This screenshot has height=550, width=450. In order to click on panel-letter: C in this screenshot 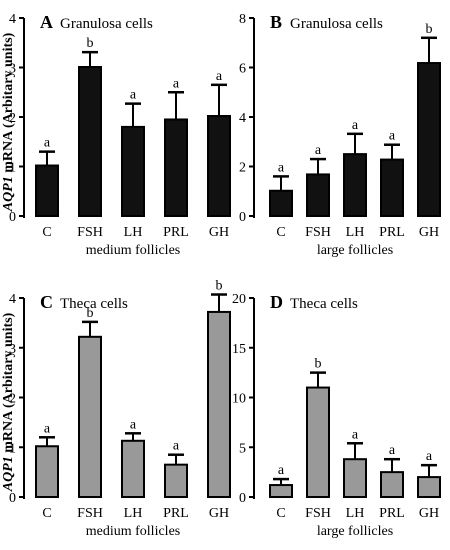, I will do `click(46, 302)`.